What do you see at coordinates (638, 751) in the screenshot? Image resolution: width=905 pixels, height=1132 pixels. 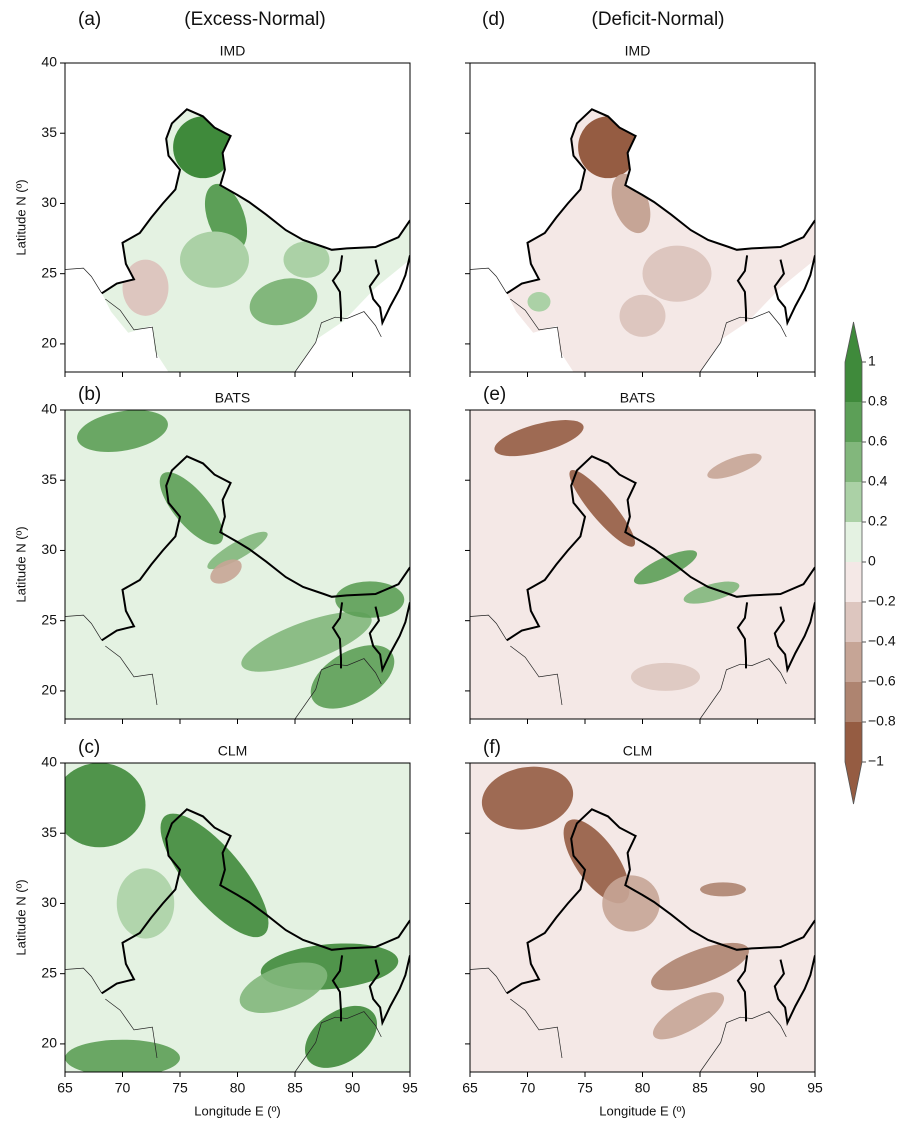 I see `panel-title: CLM` at bounding box center [638, 751].